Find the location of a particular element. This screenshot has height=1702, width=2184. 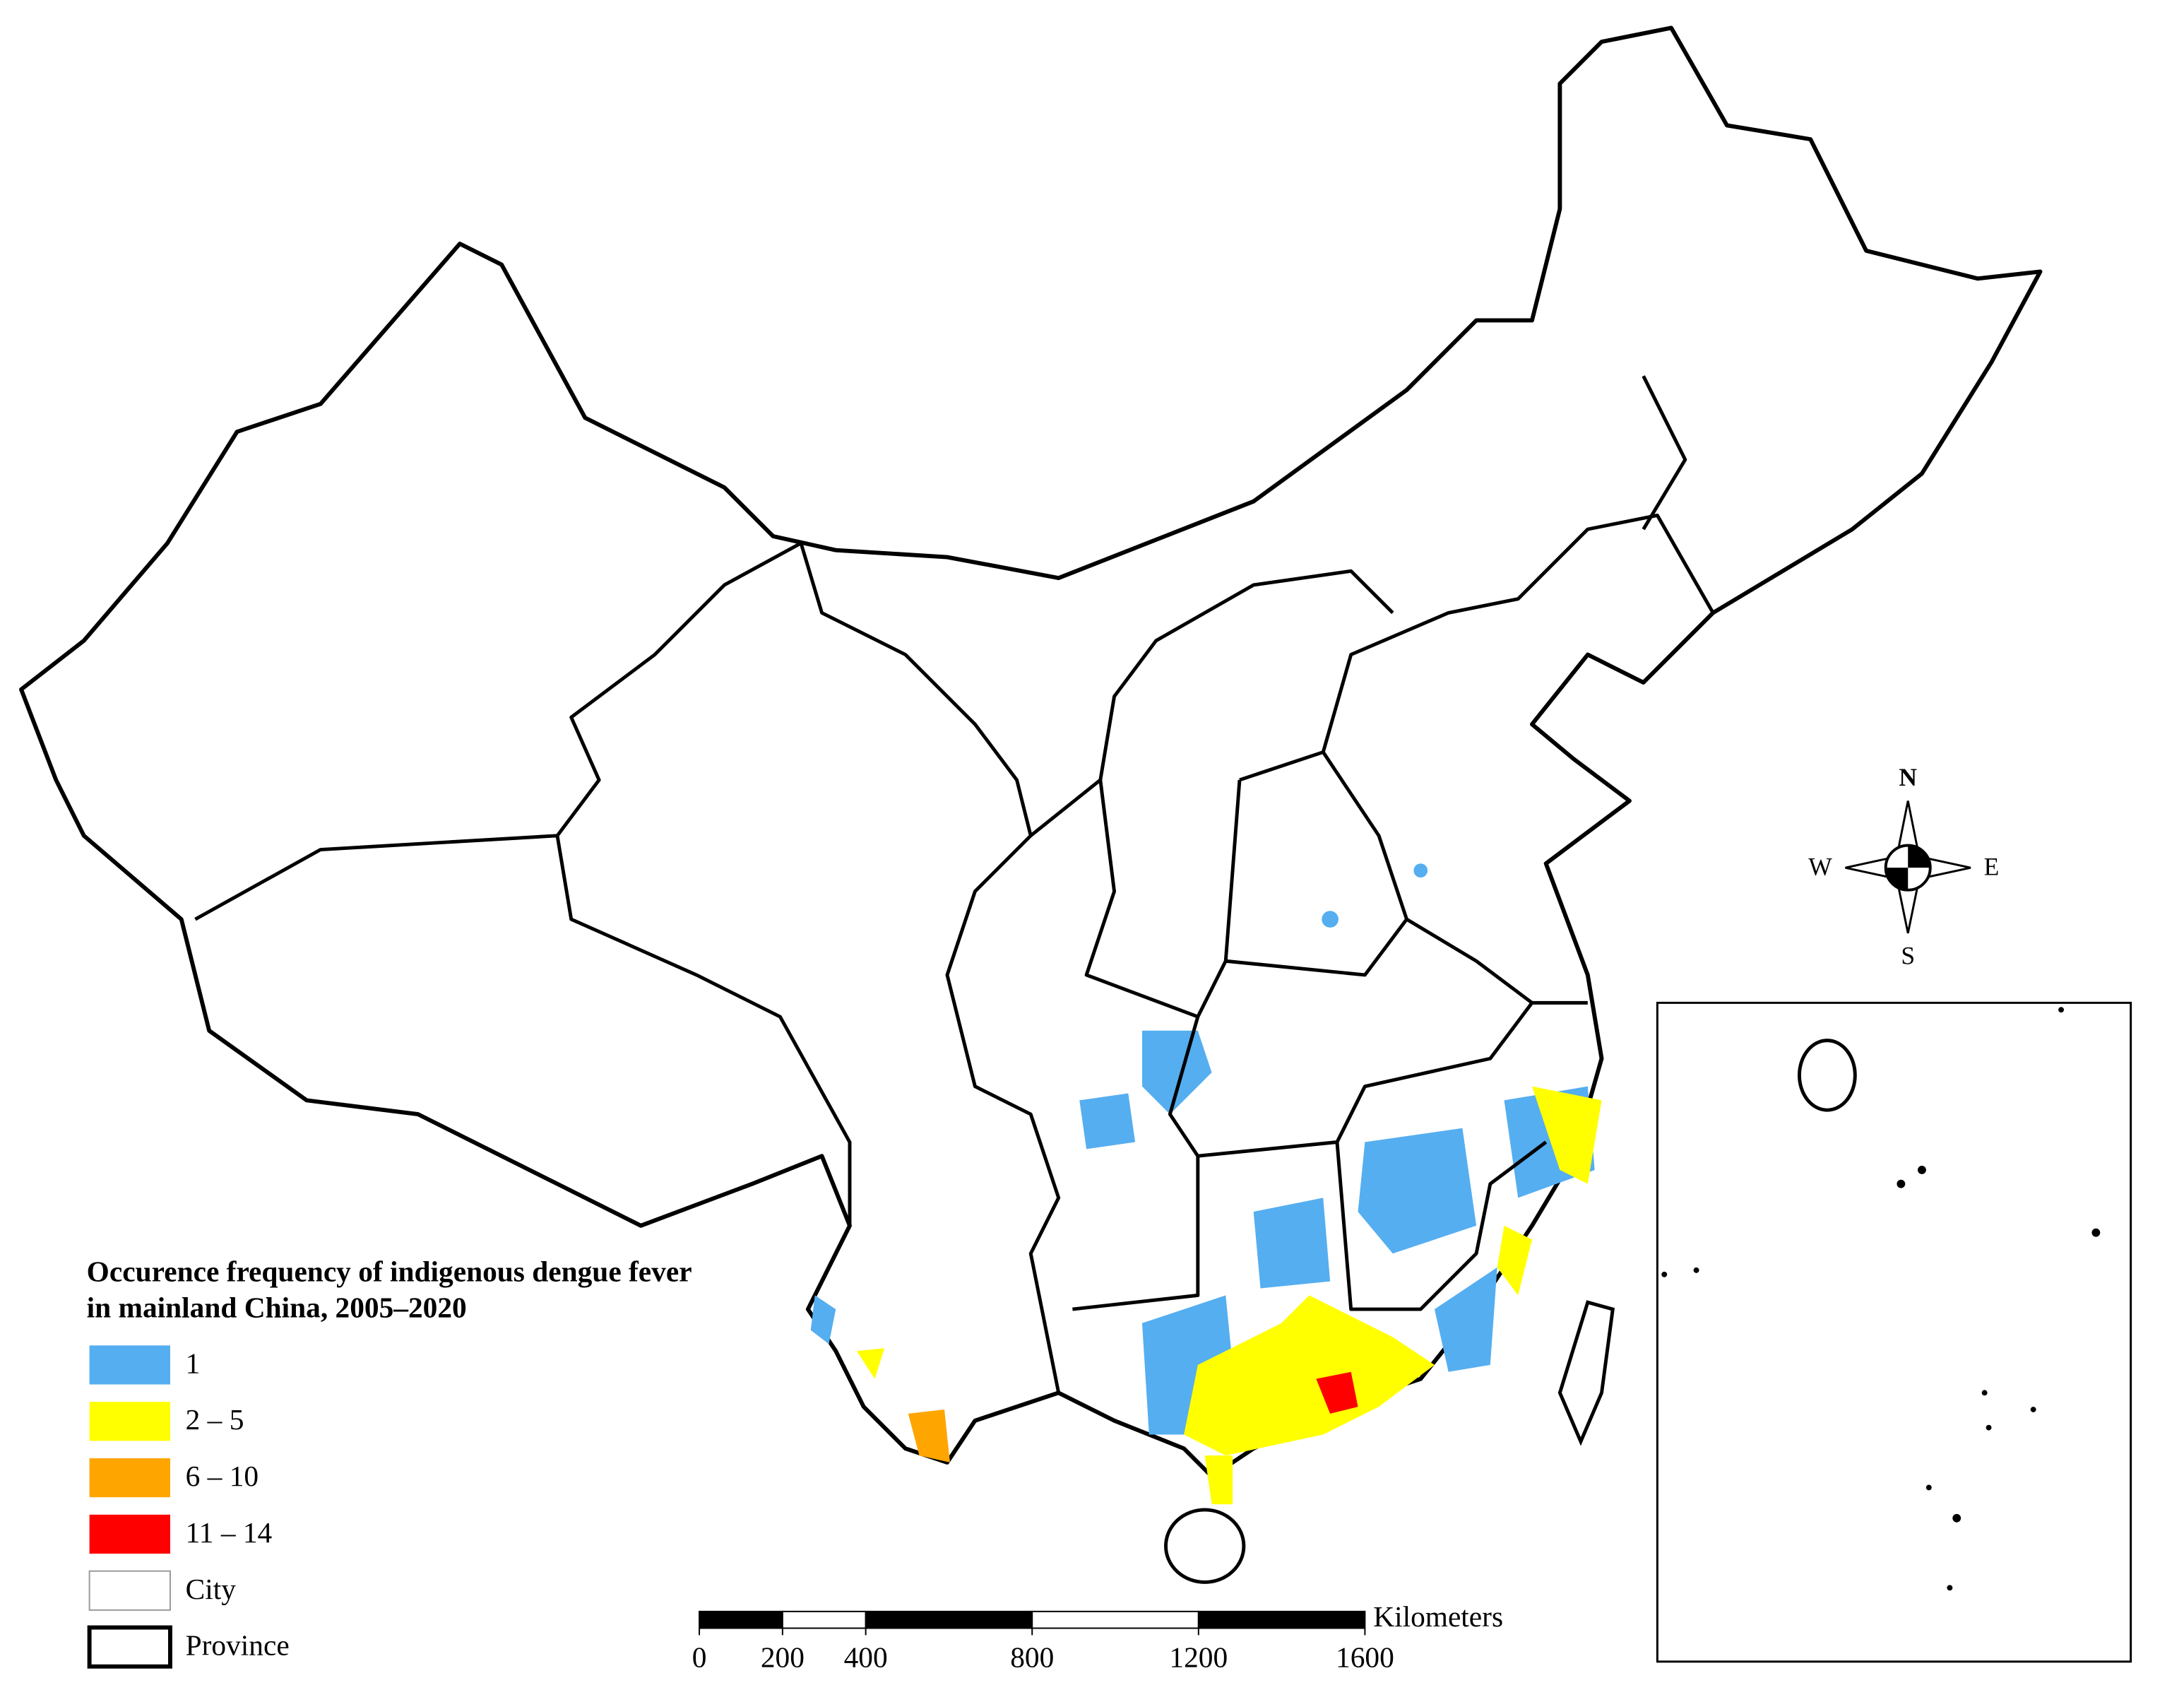

inset-islets is located at coordinates (1881, 1299).